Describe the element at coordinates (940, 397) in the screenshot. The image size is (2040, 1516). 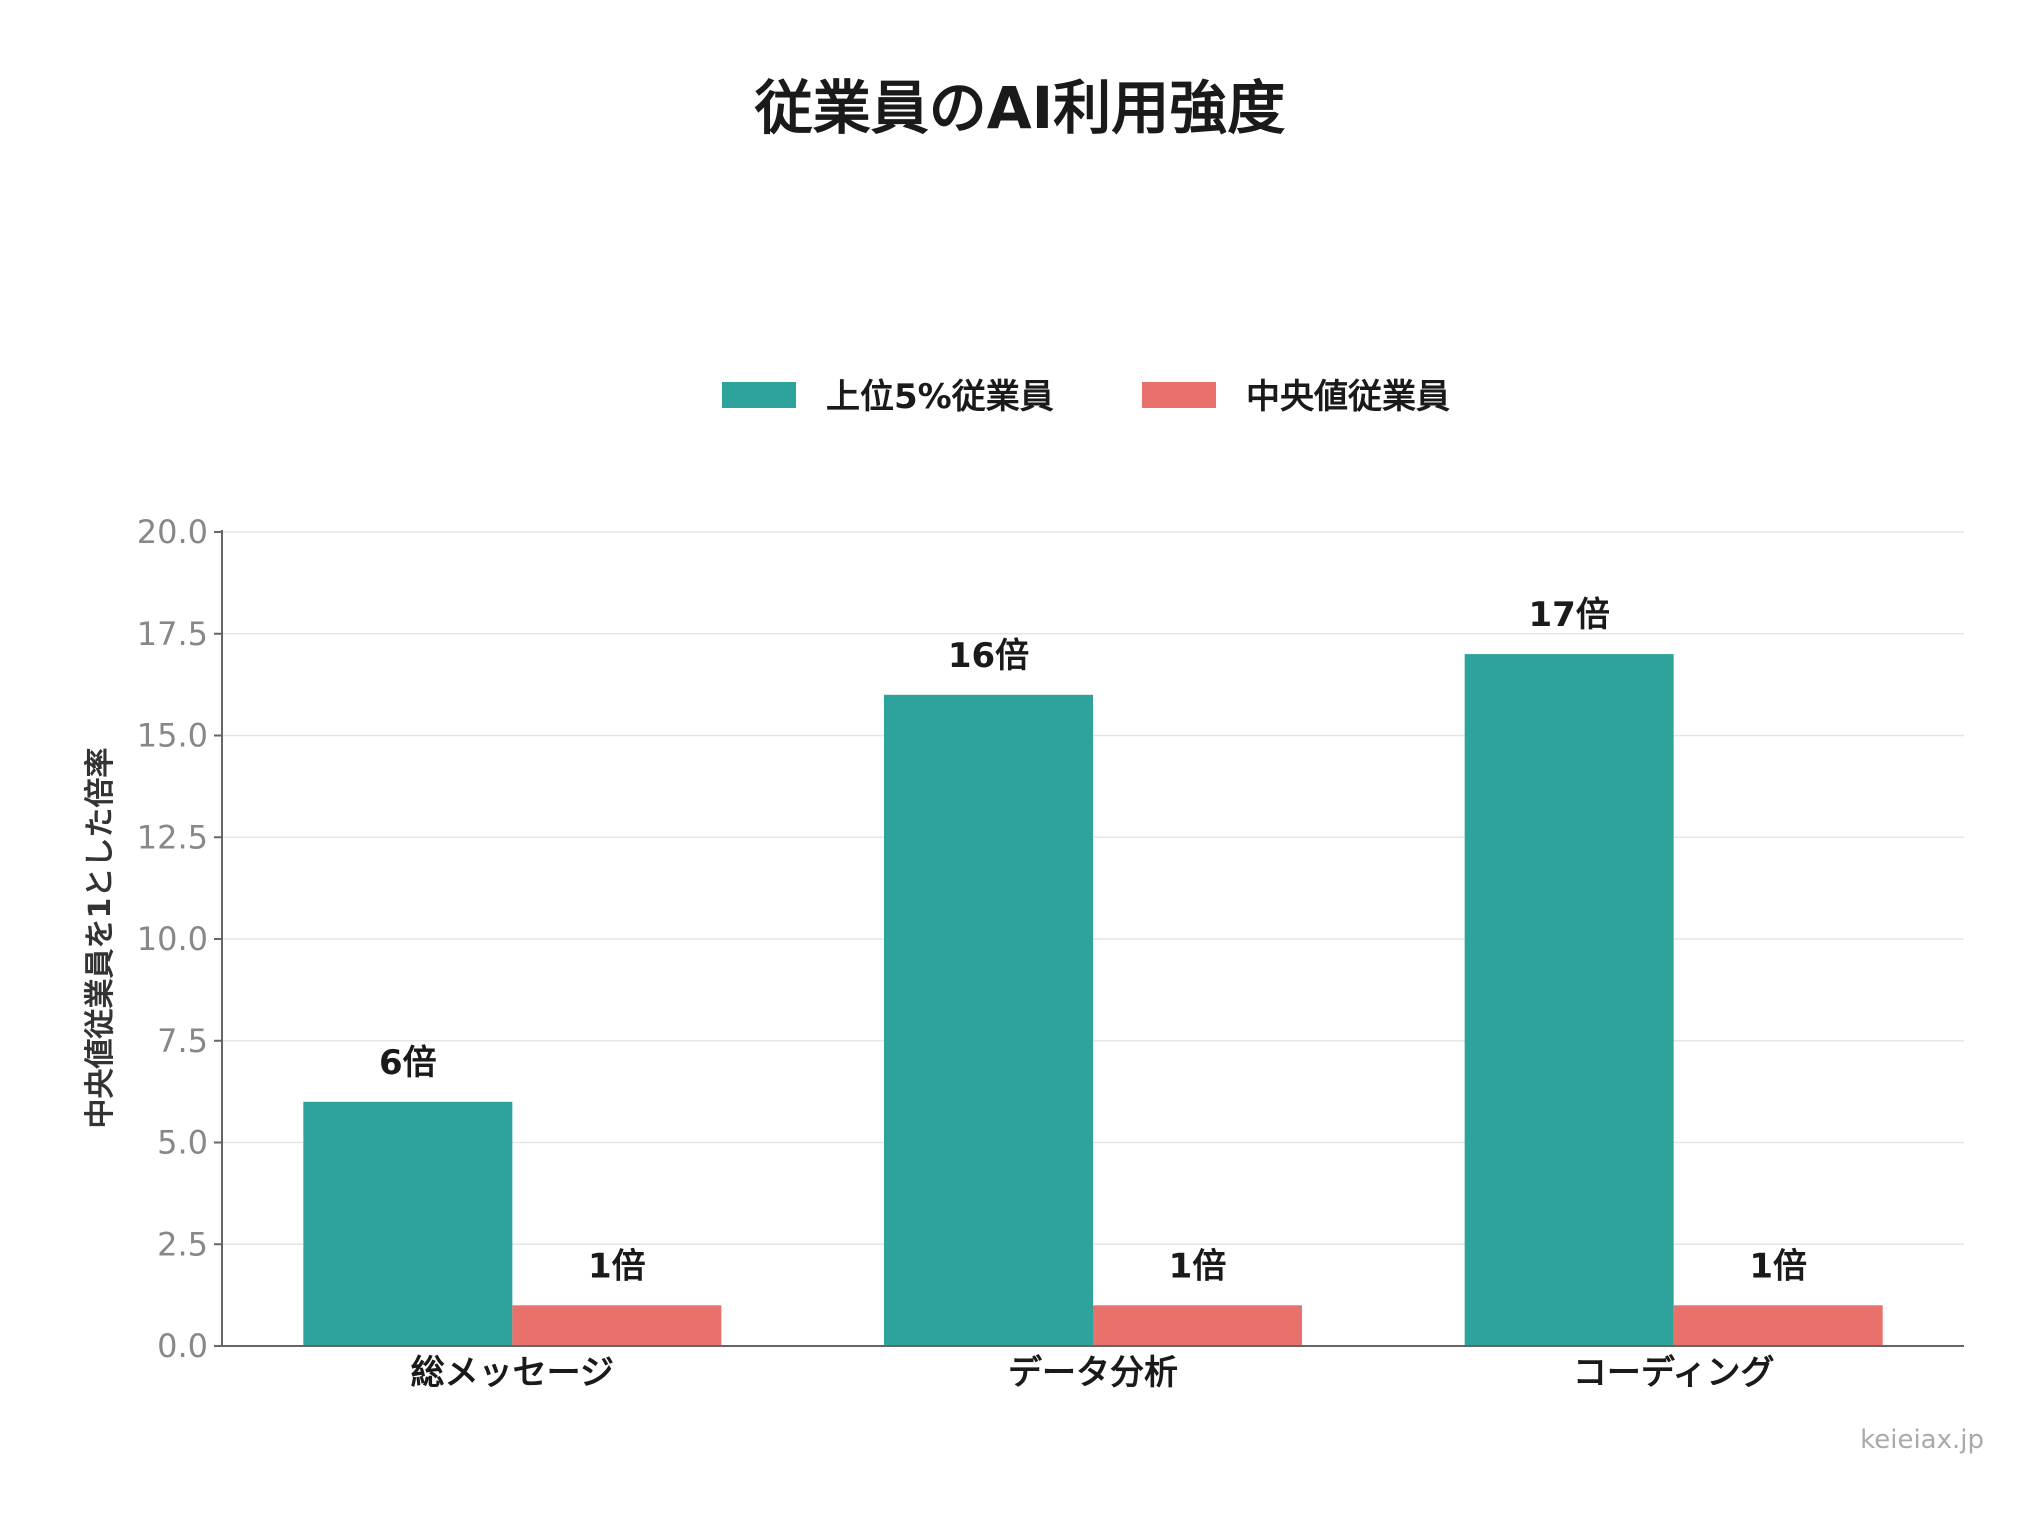
I see `legend-label-series-1: 上位5%従業員` at that location.